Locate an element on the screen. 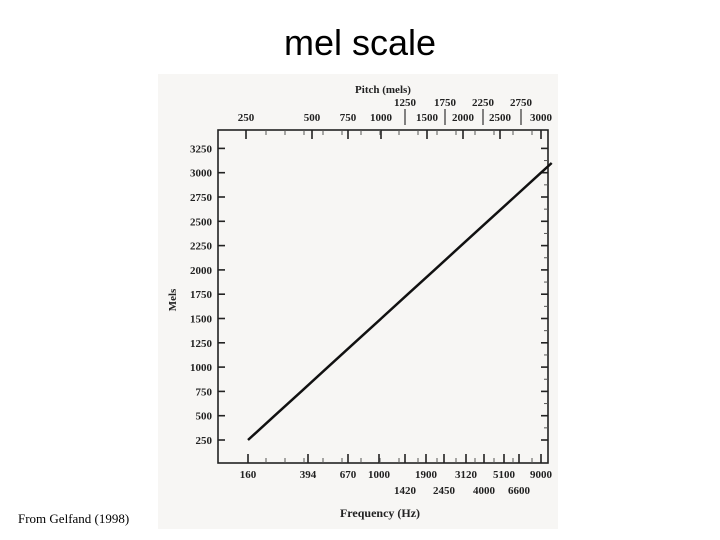 Image resolution: width=720 pixels, height=540 pixels. top-tick-label-lower: 2500 is located at coordinates (500, 118).